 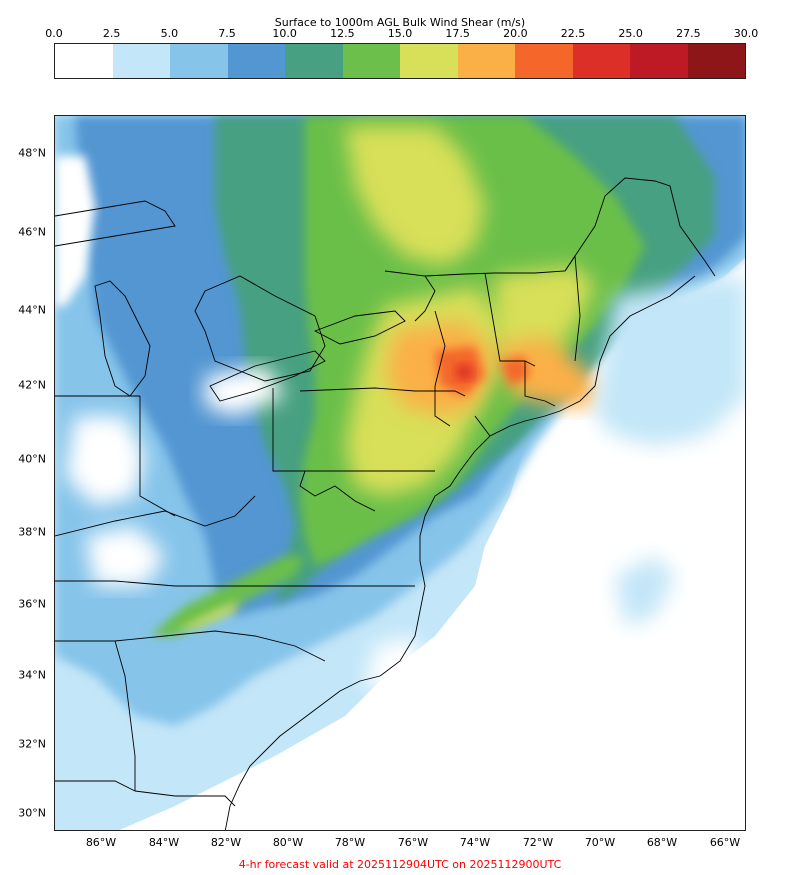 I want to click on colorbar, so click(x=400, y=61).